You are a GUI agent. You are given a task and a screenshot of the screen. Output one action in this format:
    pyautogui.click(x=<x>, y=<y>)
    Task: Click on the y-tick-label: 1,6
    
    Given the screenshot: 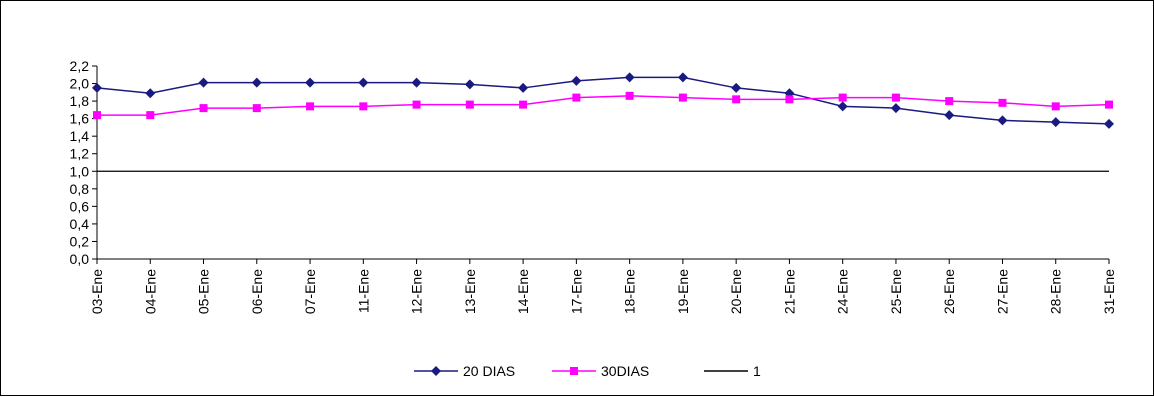 What is the action you would take?
    pyautogui.click(x=80, y=119)
    